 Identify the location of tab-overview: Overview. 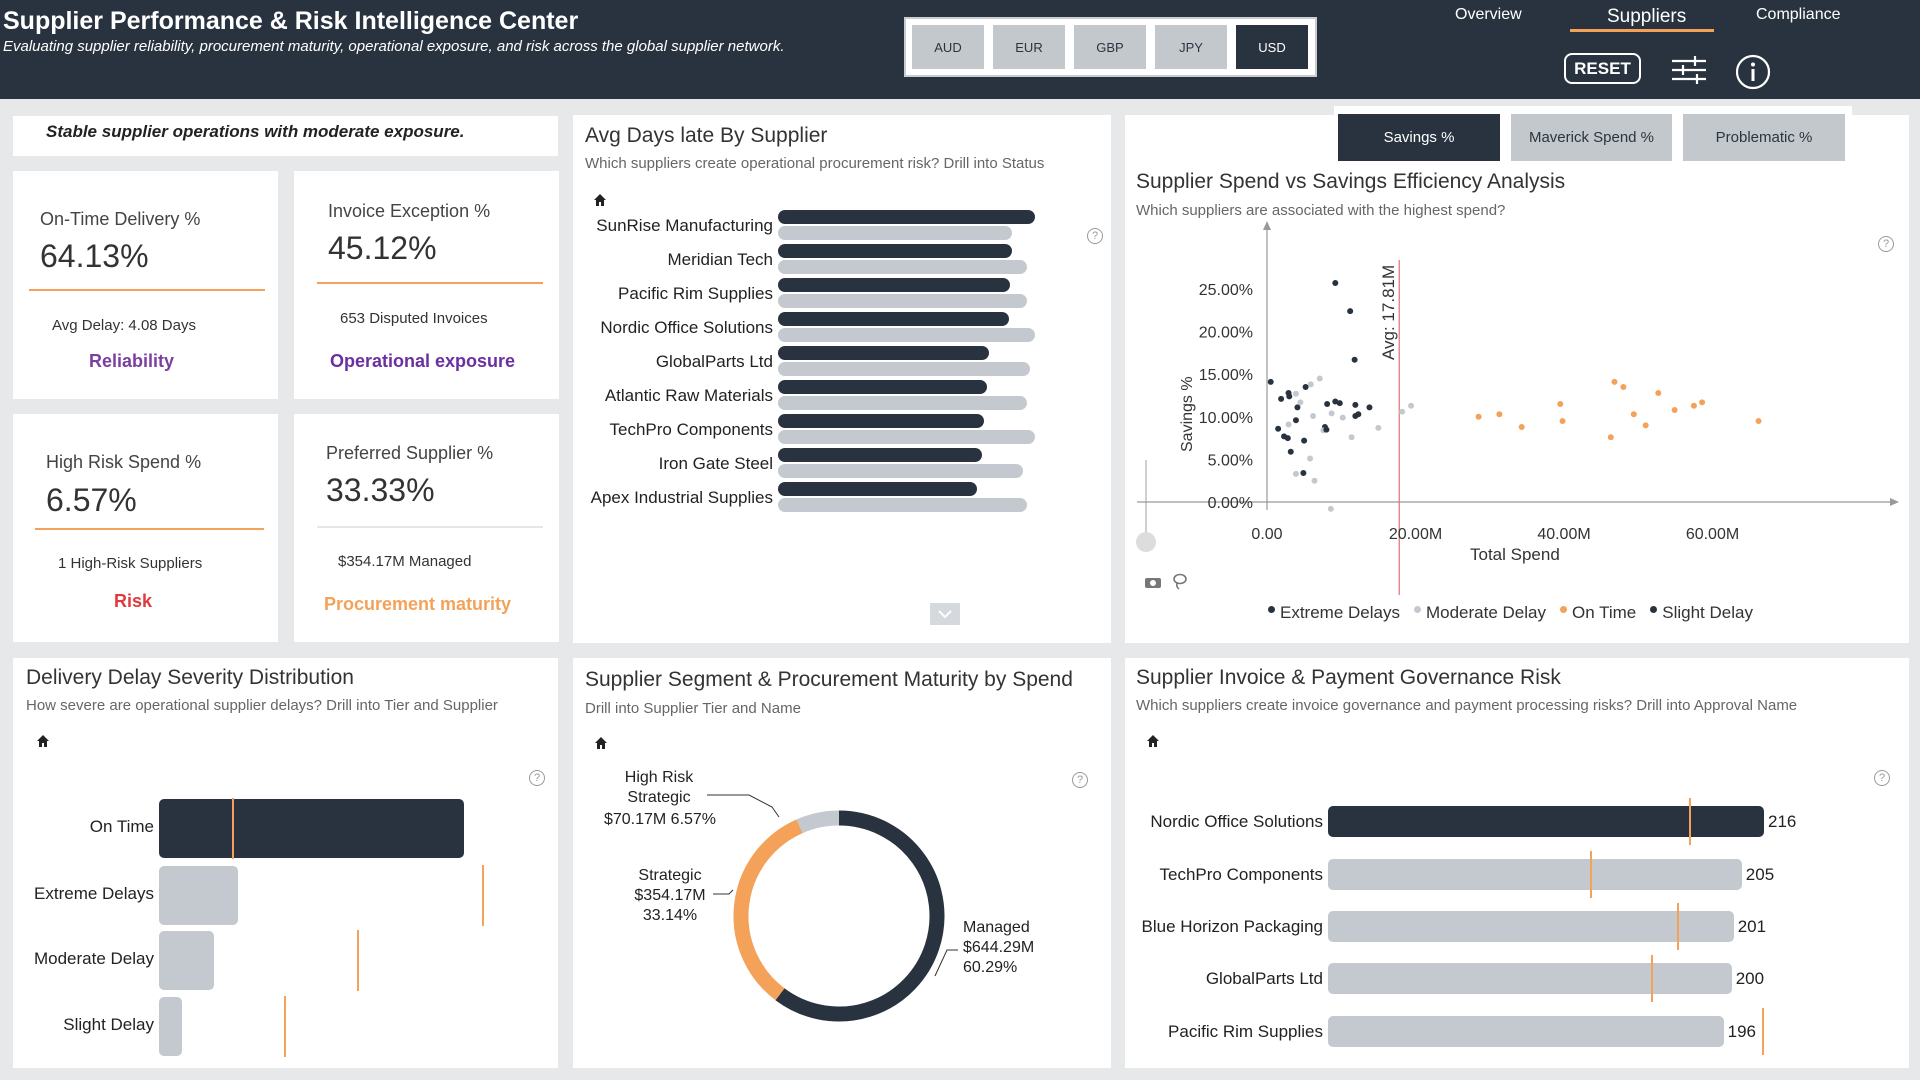
(1488, 14).